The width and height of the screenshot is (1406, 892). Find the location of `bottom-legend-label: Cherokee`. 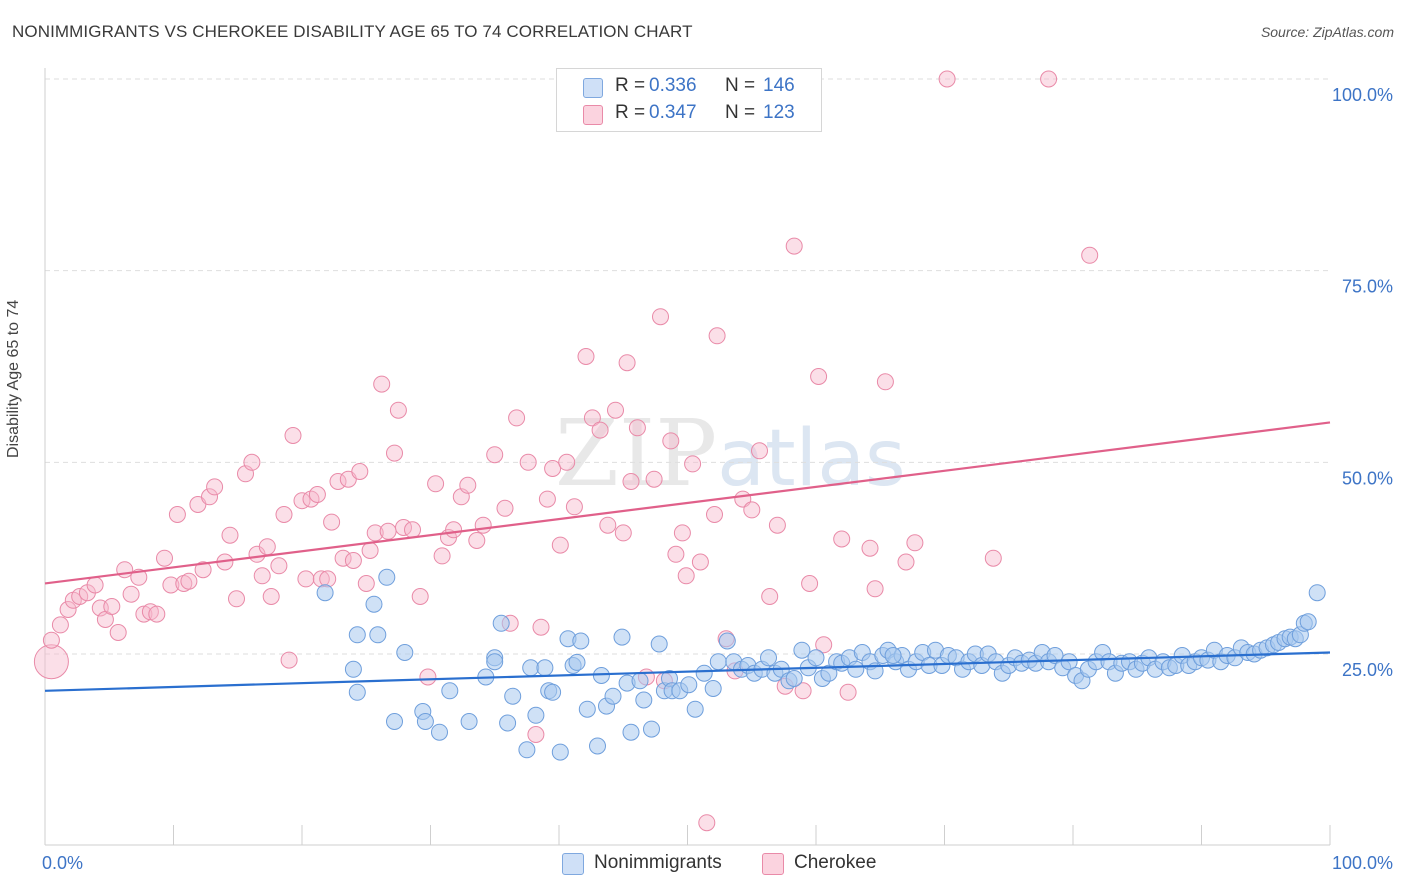

bottom-legend-label: Cherokee is located at coordinates (835, 862).